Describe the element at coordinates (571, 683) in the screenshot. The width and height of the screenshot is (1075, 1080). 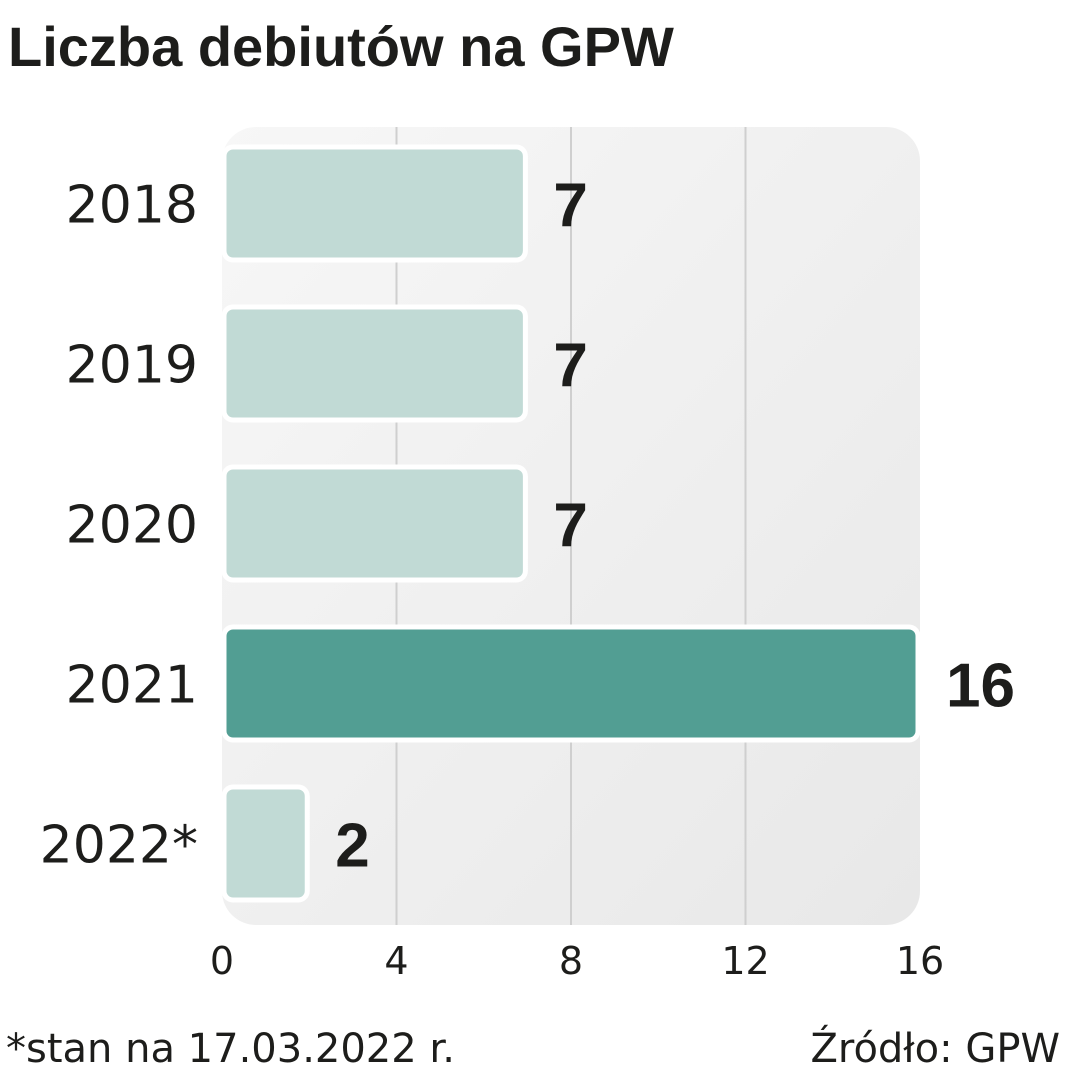
I see `bar-2021` at that location.